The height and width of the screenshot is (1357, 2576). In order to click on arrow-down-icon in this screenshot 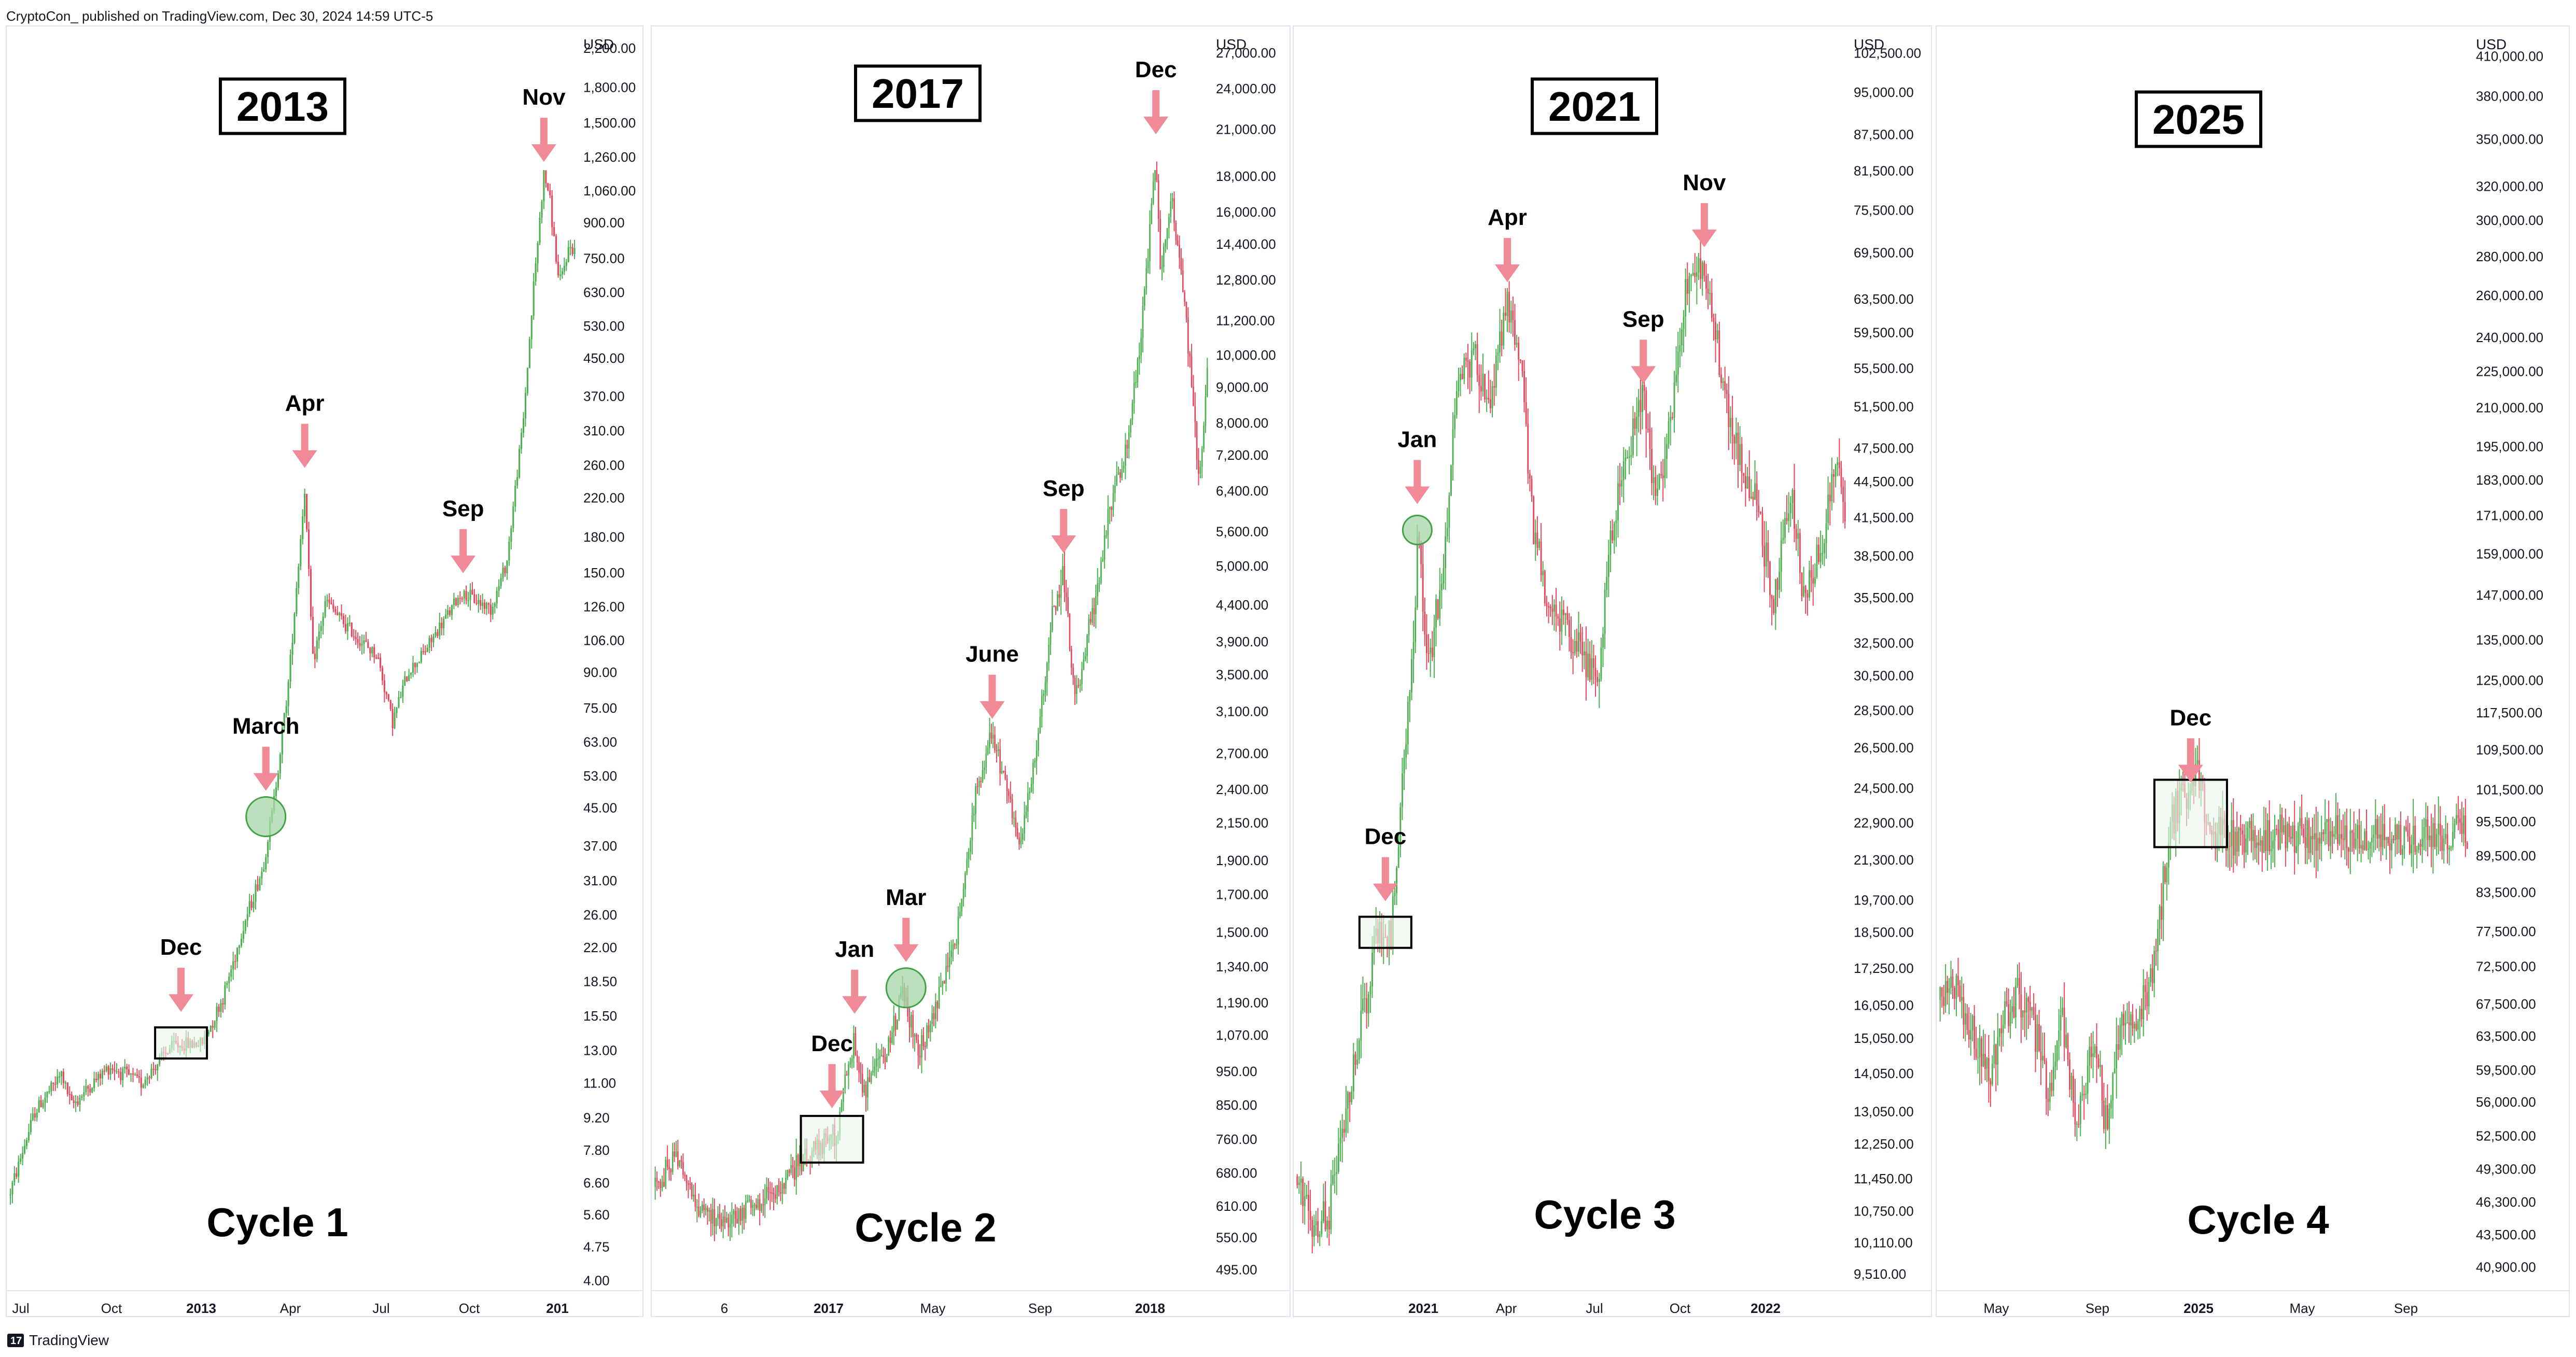, I will do `click(2190, 774)`.